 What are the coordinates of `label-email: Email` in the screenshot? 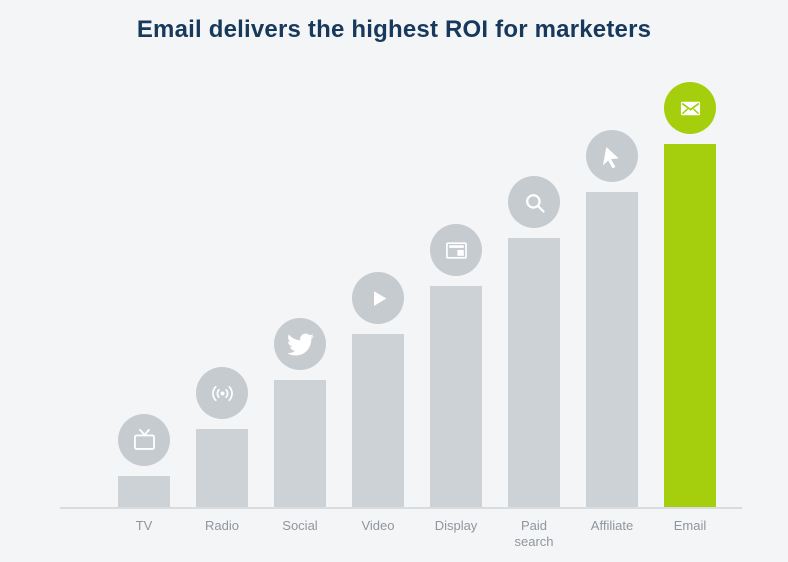 It's located at (690, 525).